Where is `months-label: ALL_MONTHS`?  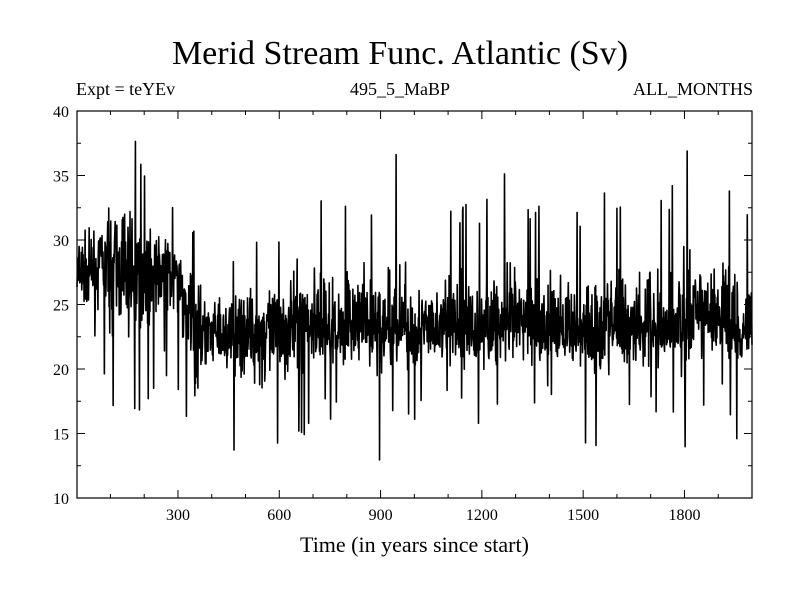
months-label: ALL_MONTHS is located at coordinates (693, 89).